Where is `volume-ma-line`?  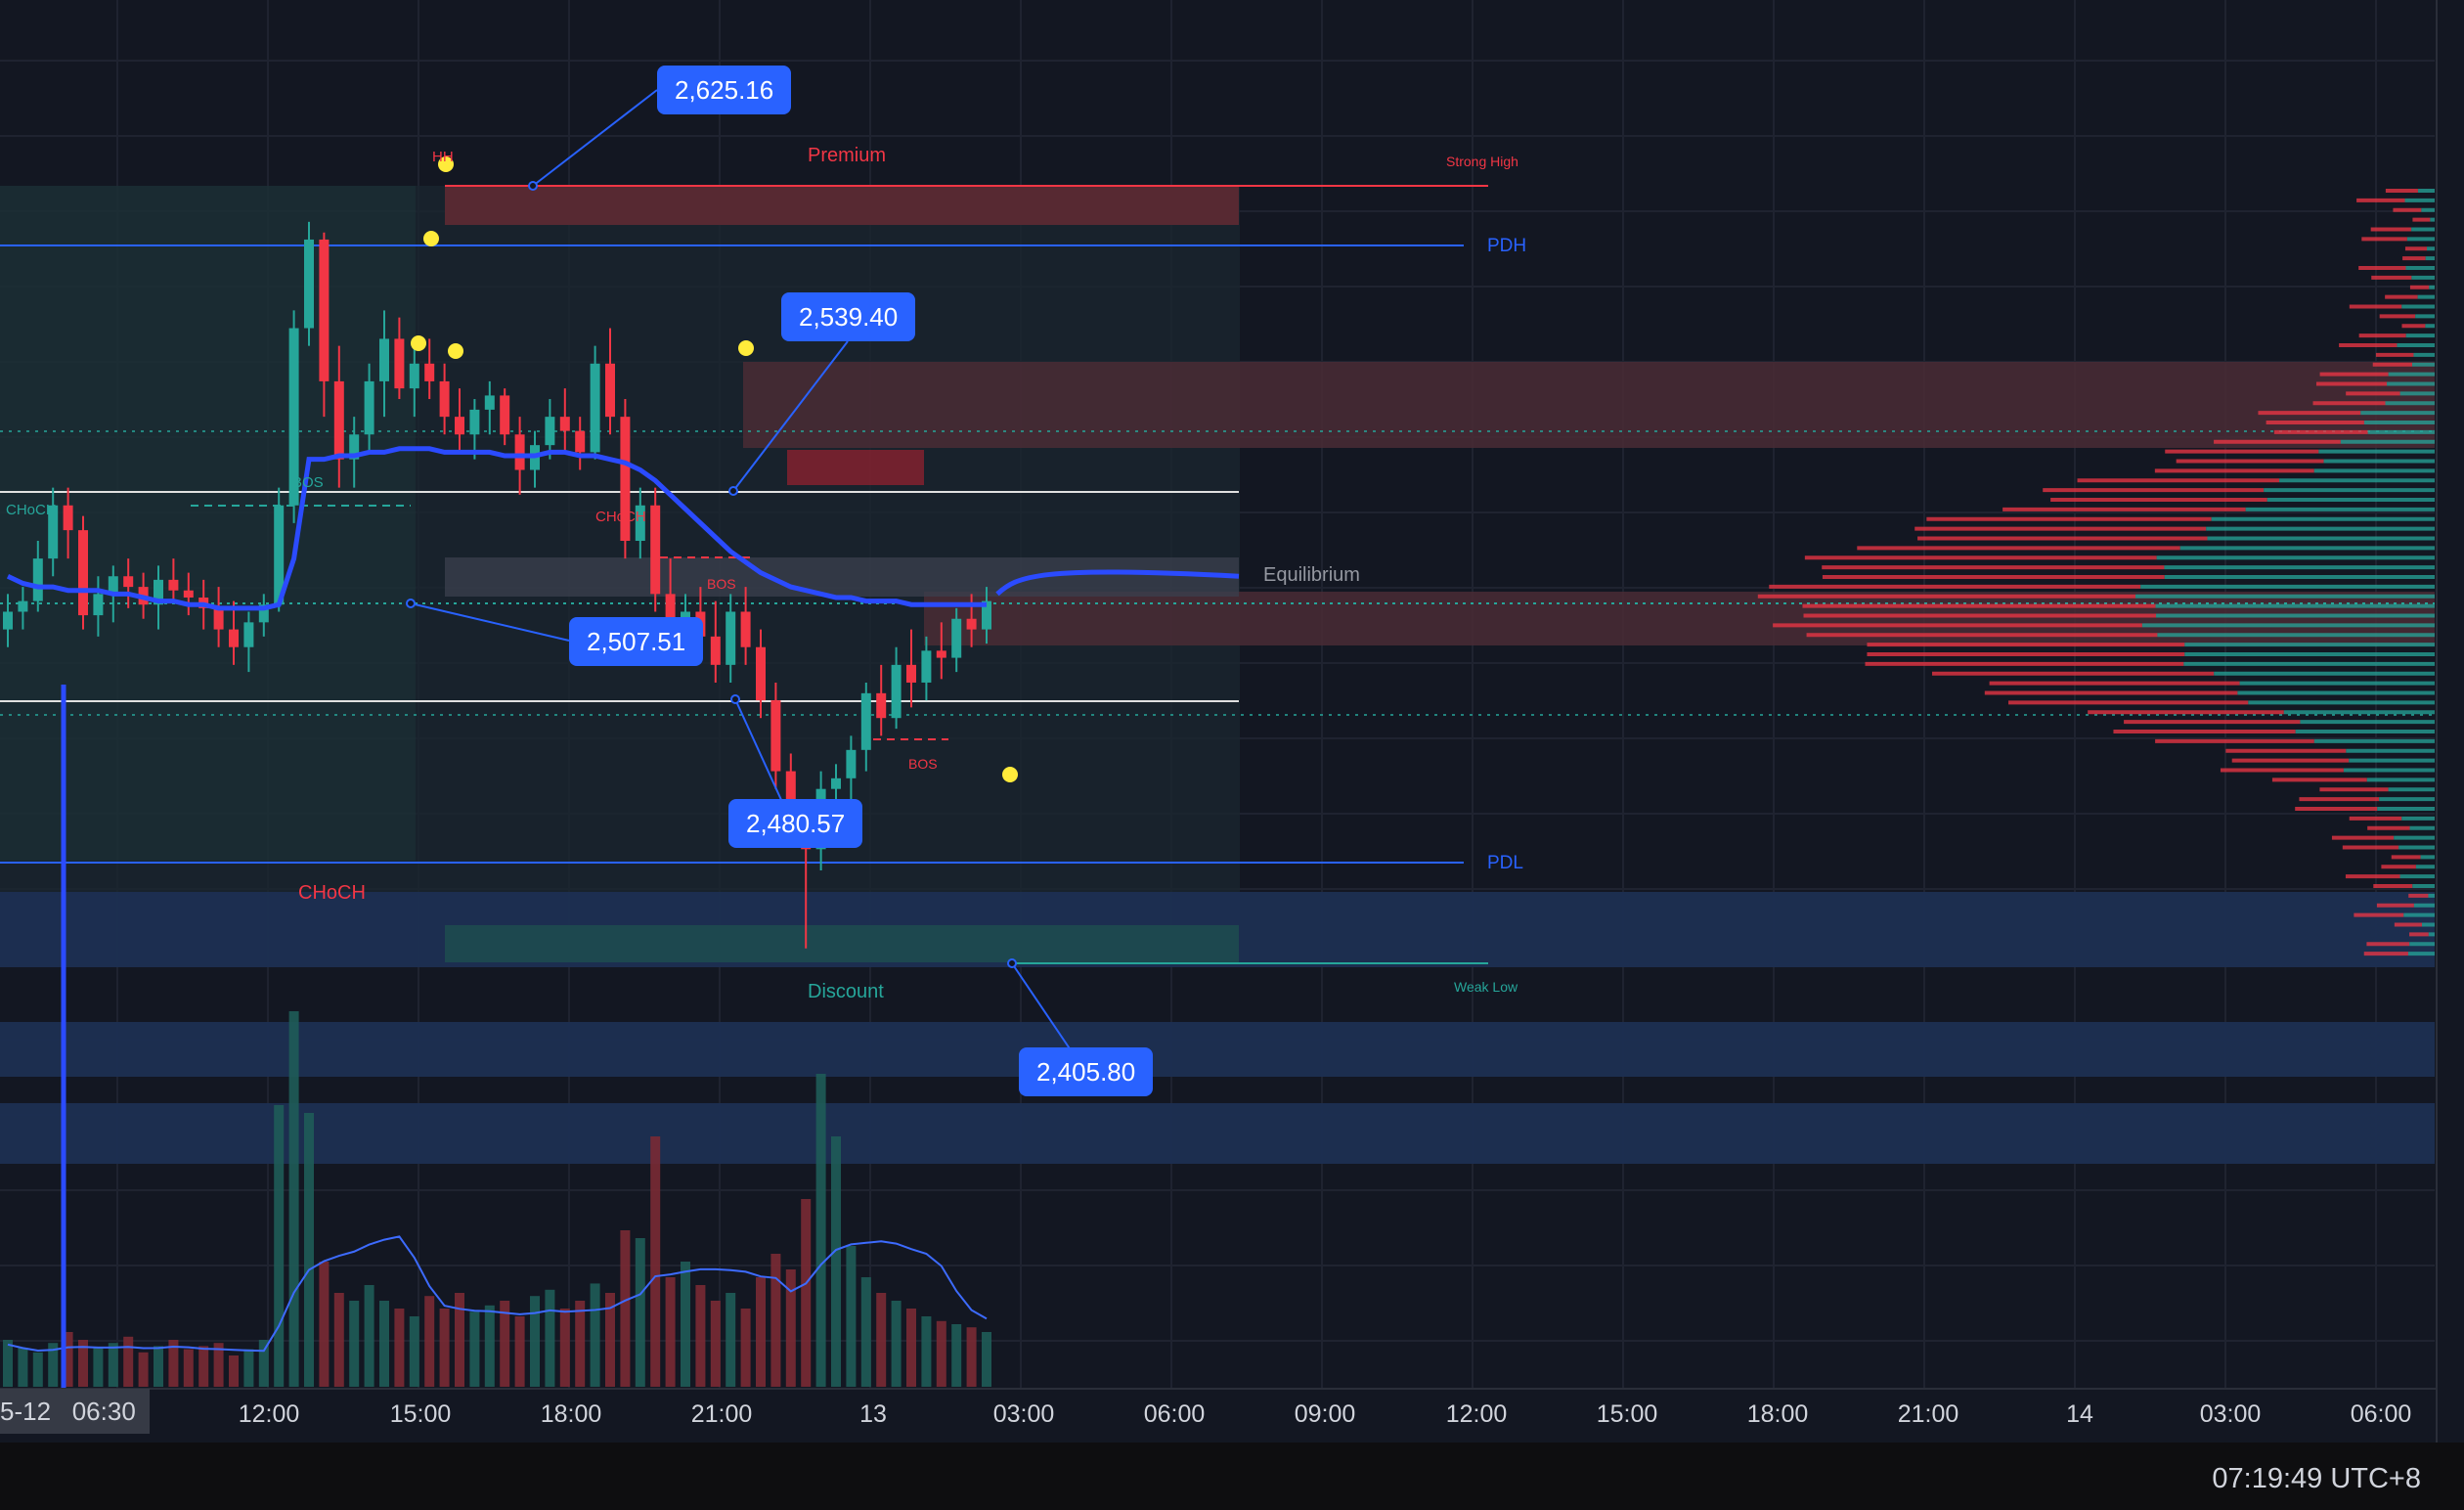
volume-ma-line is located at coordinates (497, 1294).